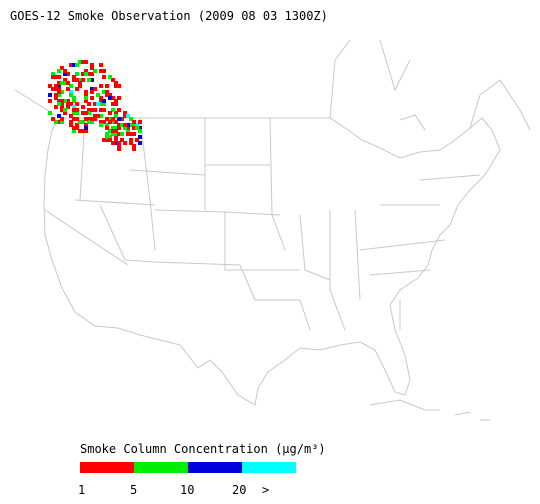 The image size is (540, 504). What do you see at coordinates (187, 490) in the screenshot?
I see `legend-label: 10` at bounding box center [187, 490].